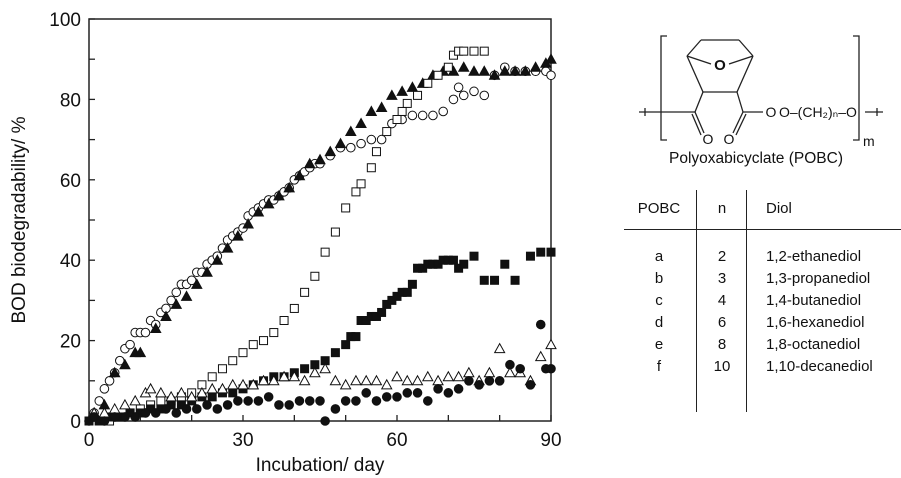 The height and width of the screenshot is (478, 901). What do you see at coordinates (779, 208) in the screenshot?
I see `table-header-diol: Diol` at bounding box center [779, 208].